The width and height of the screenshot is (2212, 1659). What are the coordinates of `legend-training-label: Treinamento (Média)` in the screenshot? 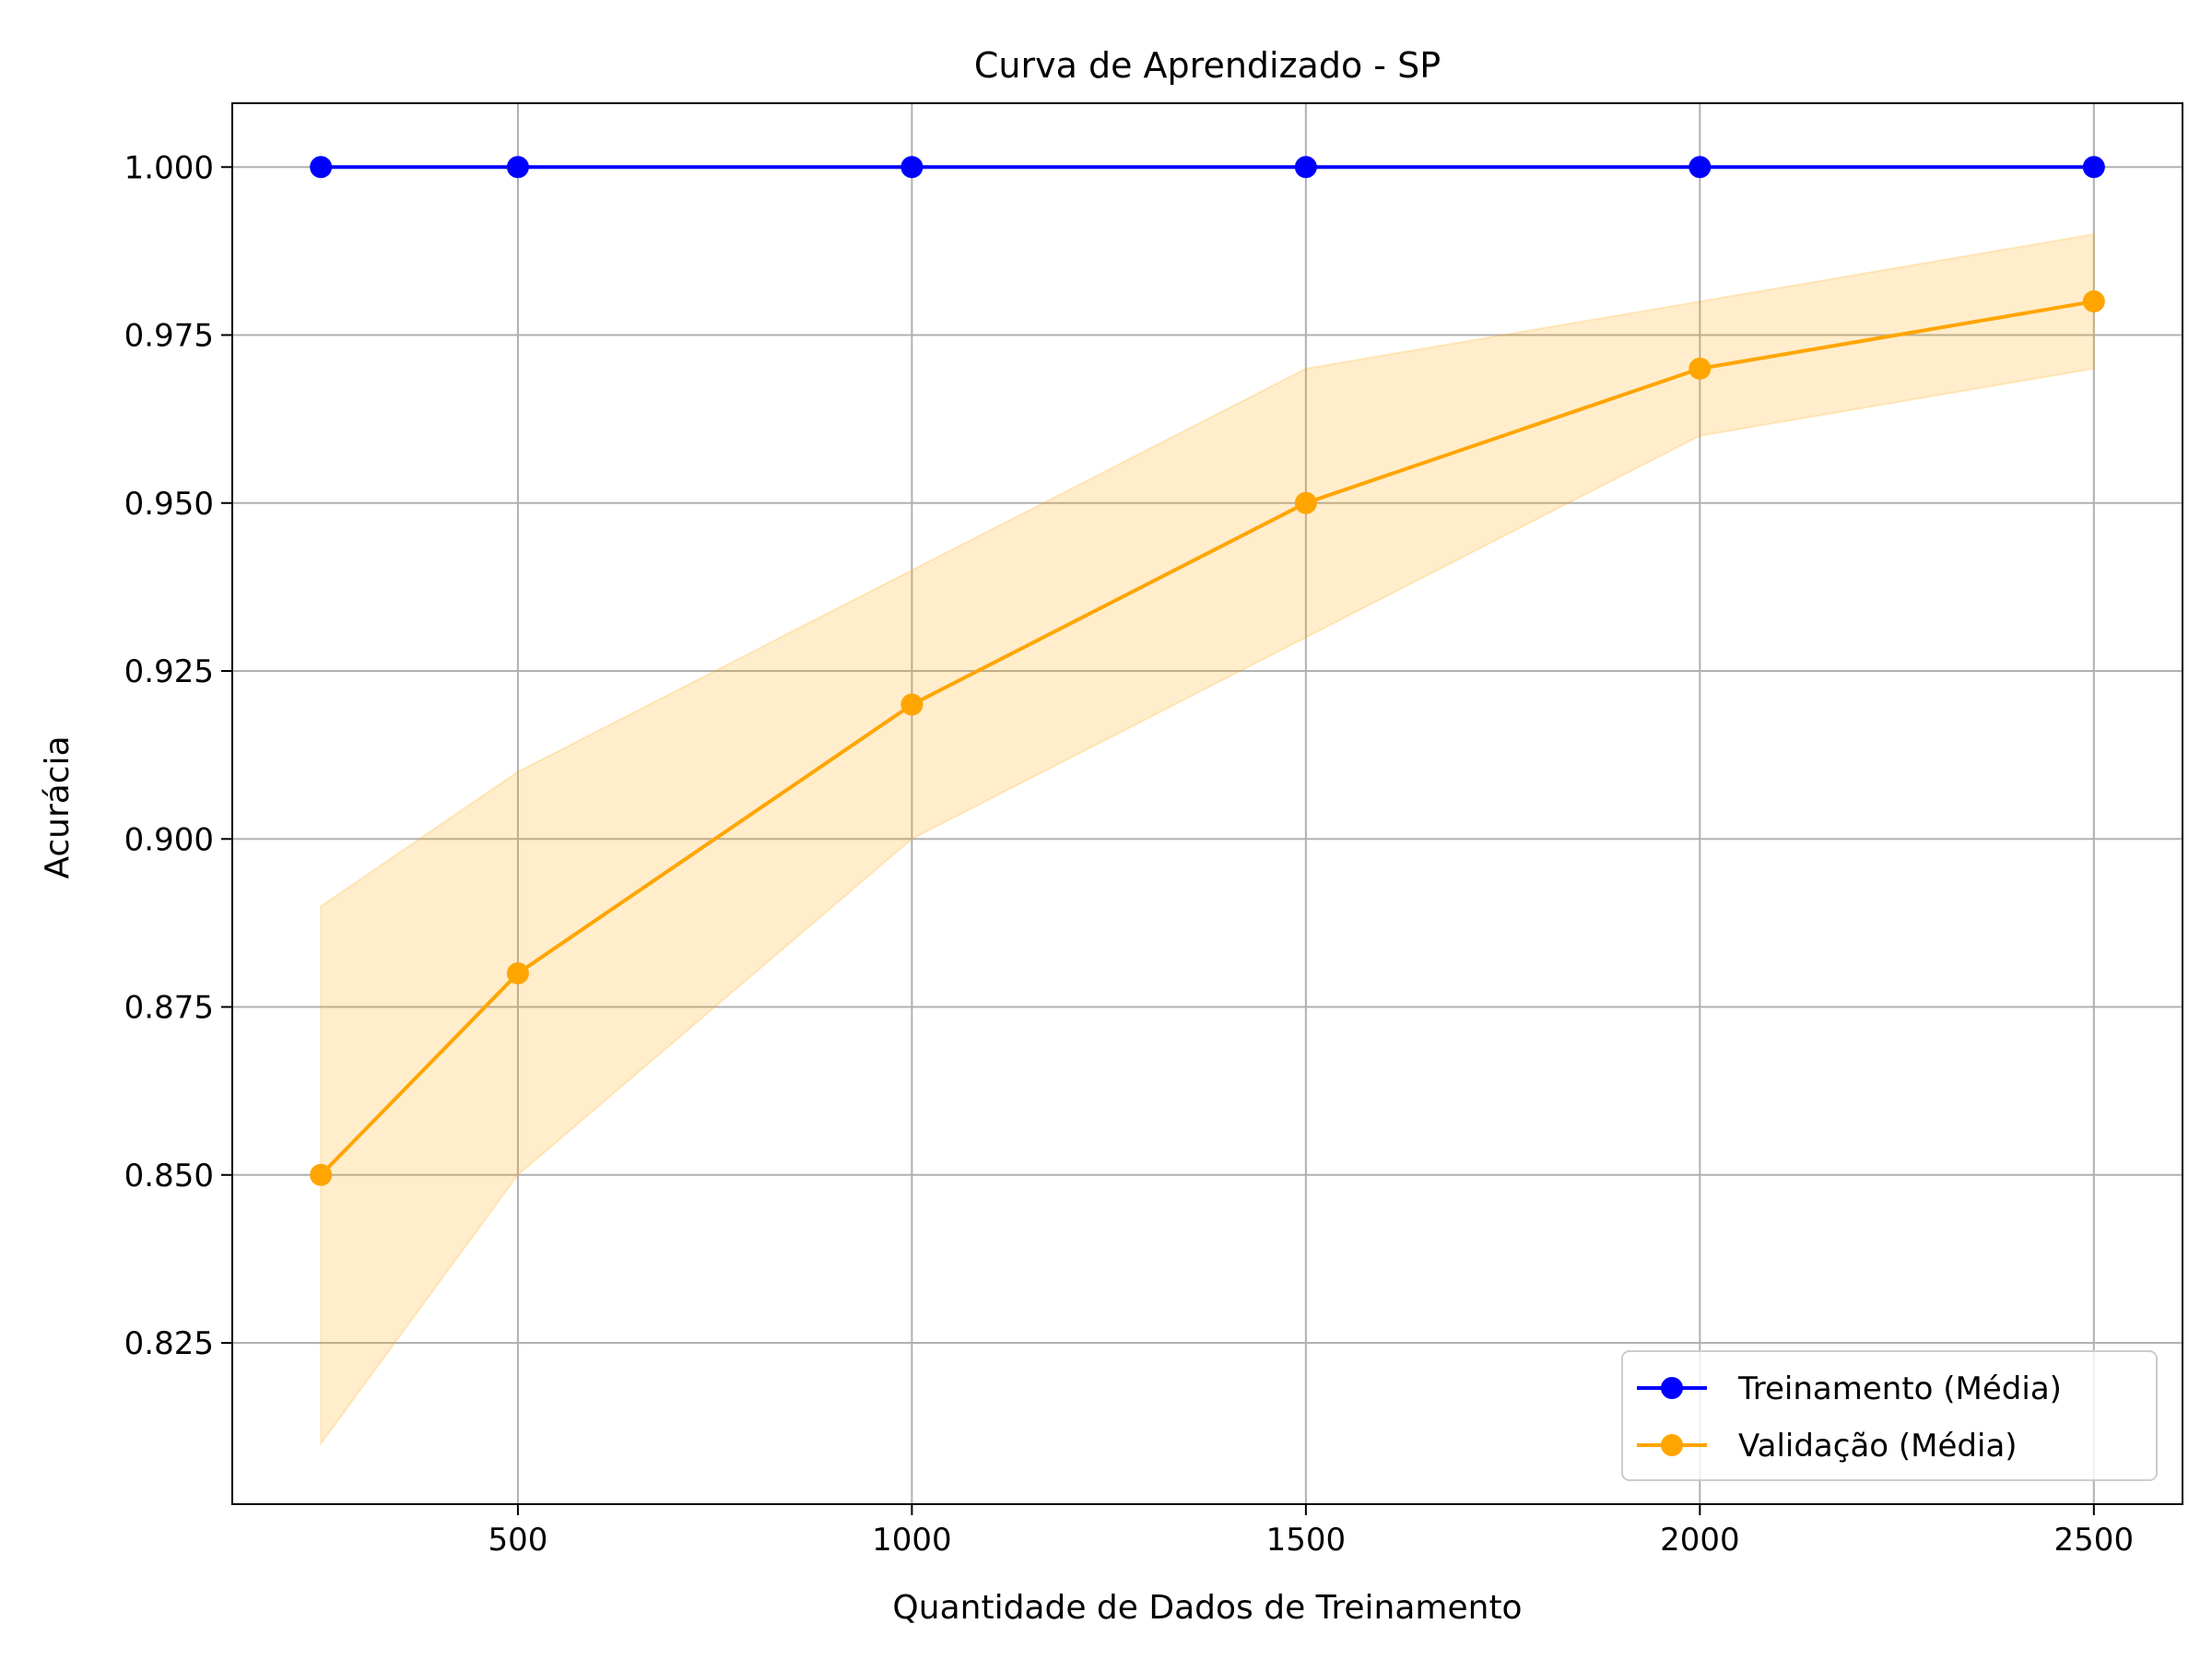 It's located at (1899, 1389).